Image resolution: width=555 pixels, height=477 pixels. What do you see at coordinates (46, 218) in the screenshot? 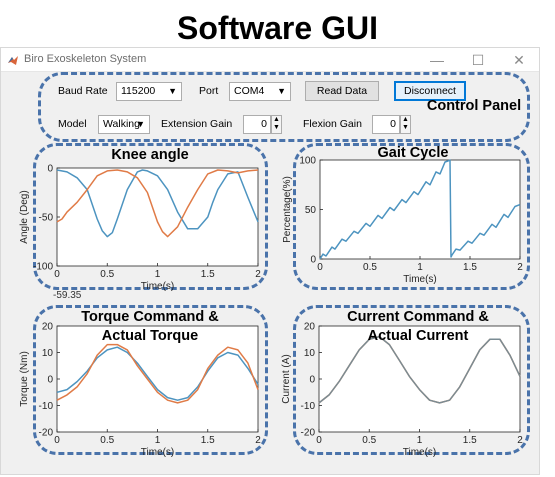
I see `y-tick-label: -50` at bounding box center [46, 218].